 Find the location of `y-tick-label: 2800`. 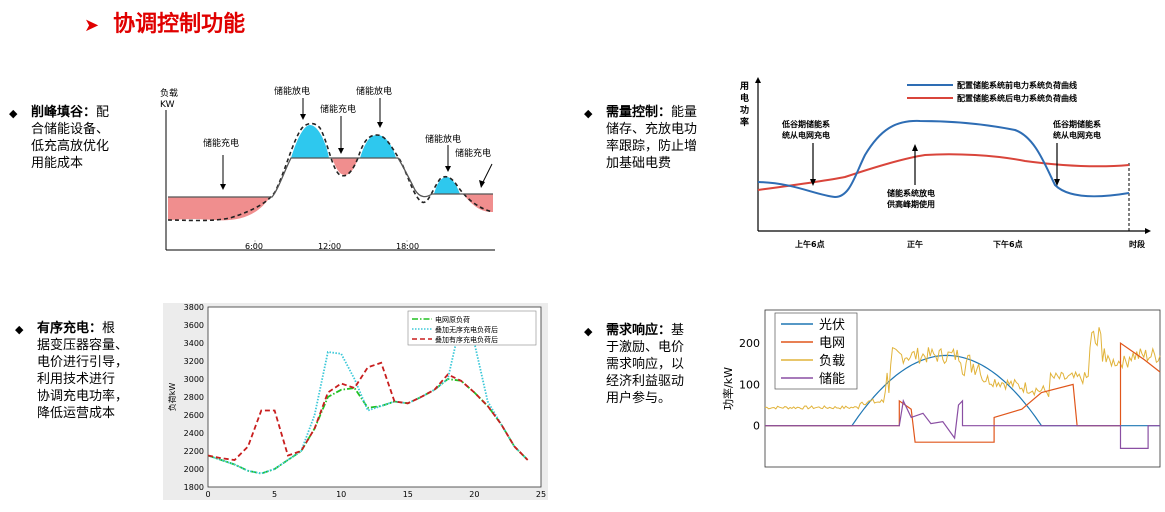

y-tick-label: 2800 is located at coordinates (194, 397).